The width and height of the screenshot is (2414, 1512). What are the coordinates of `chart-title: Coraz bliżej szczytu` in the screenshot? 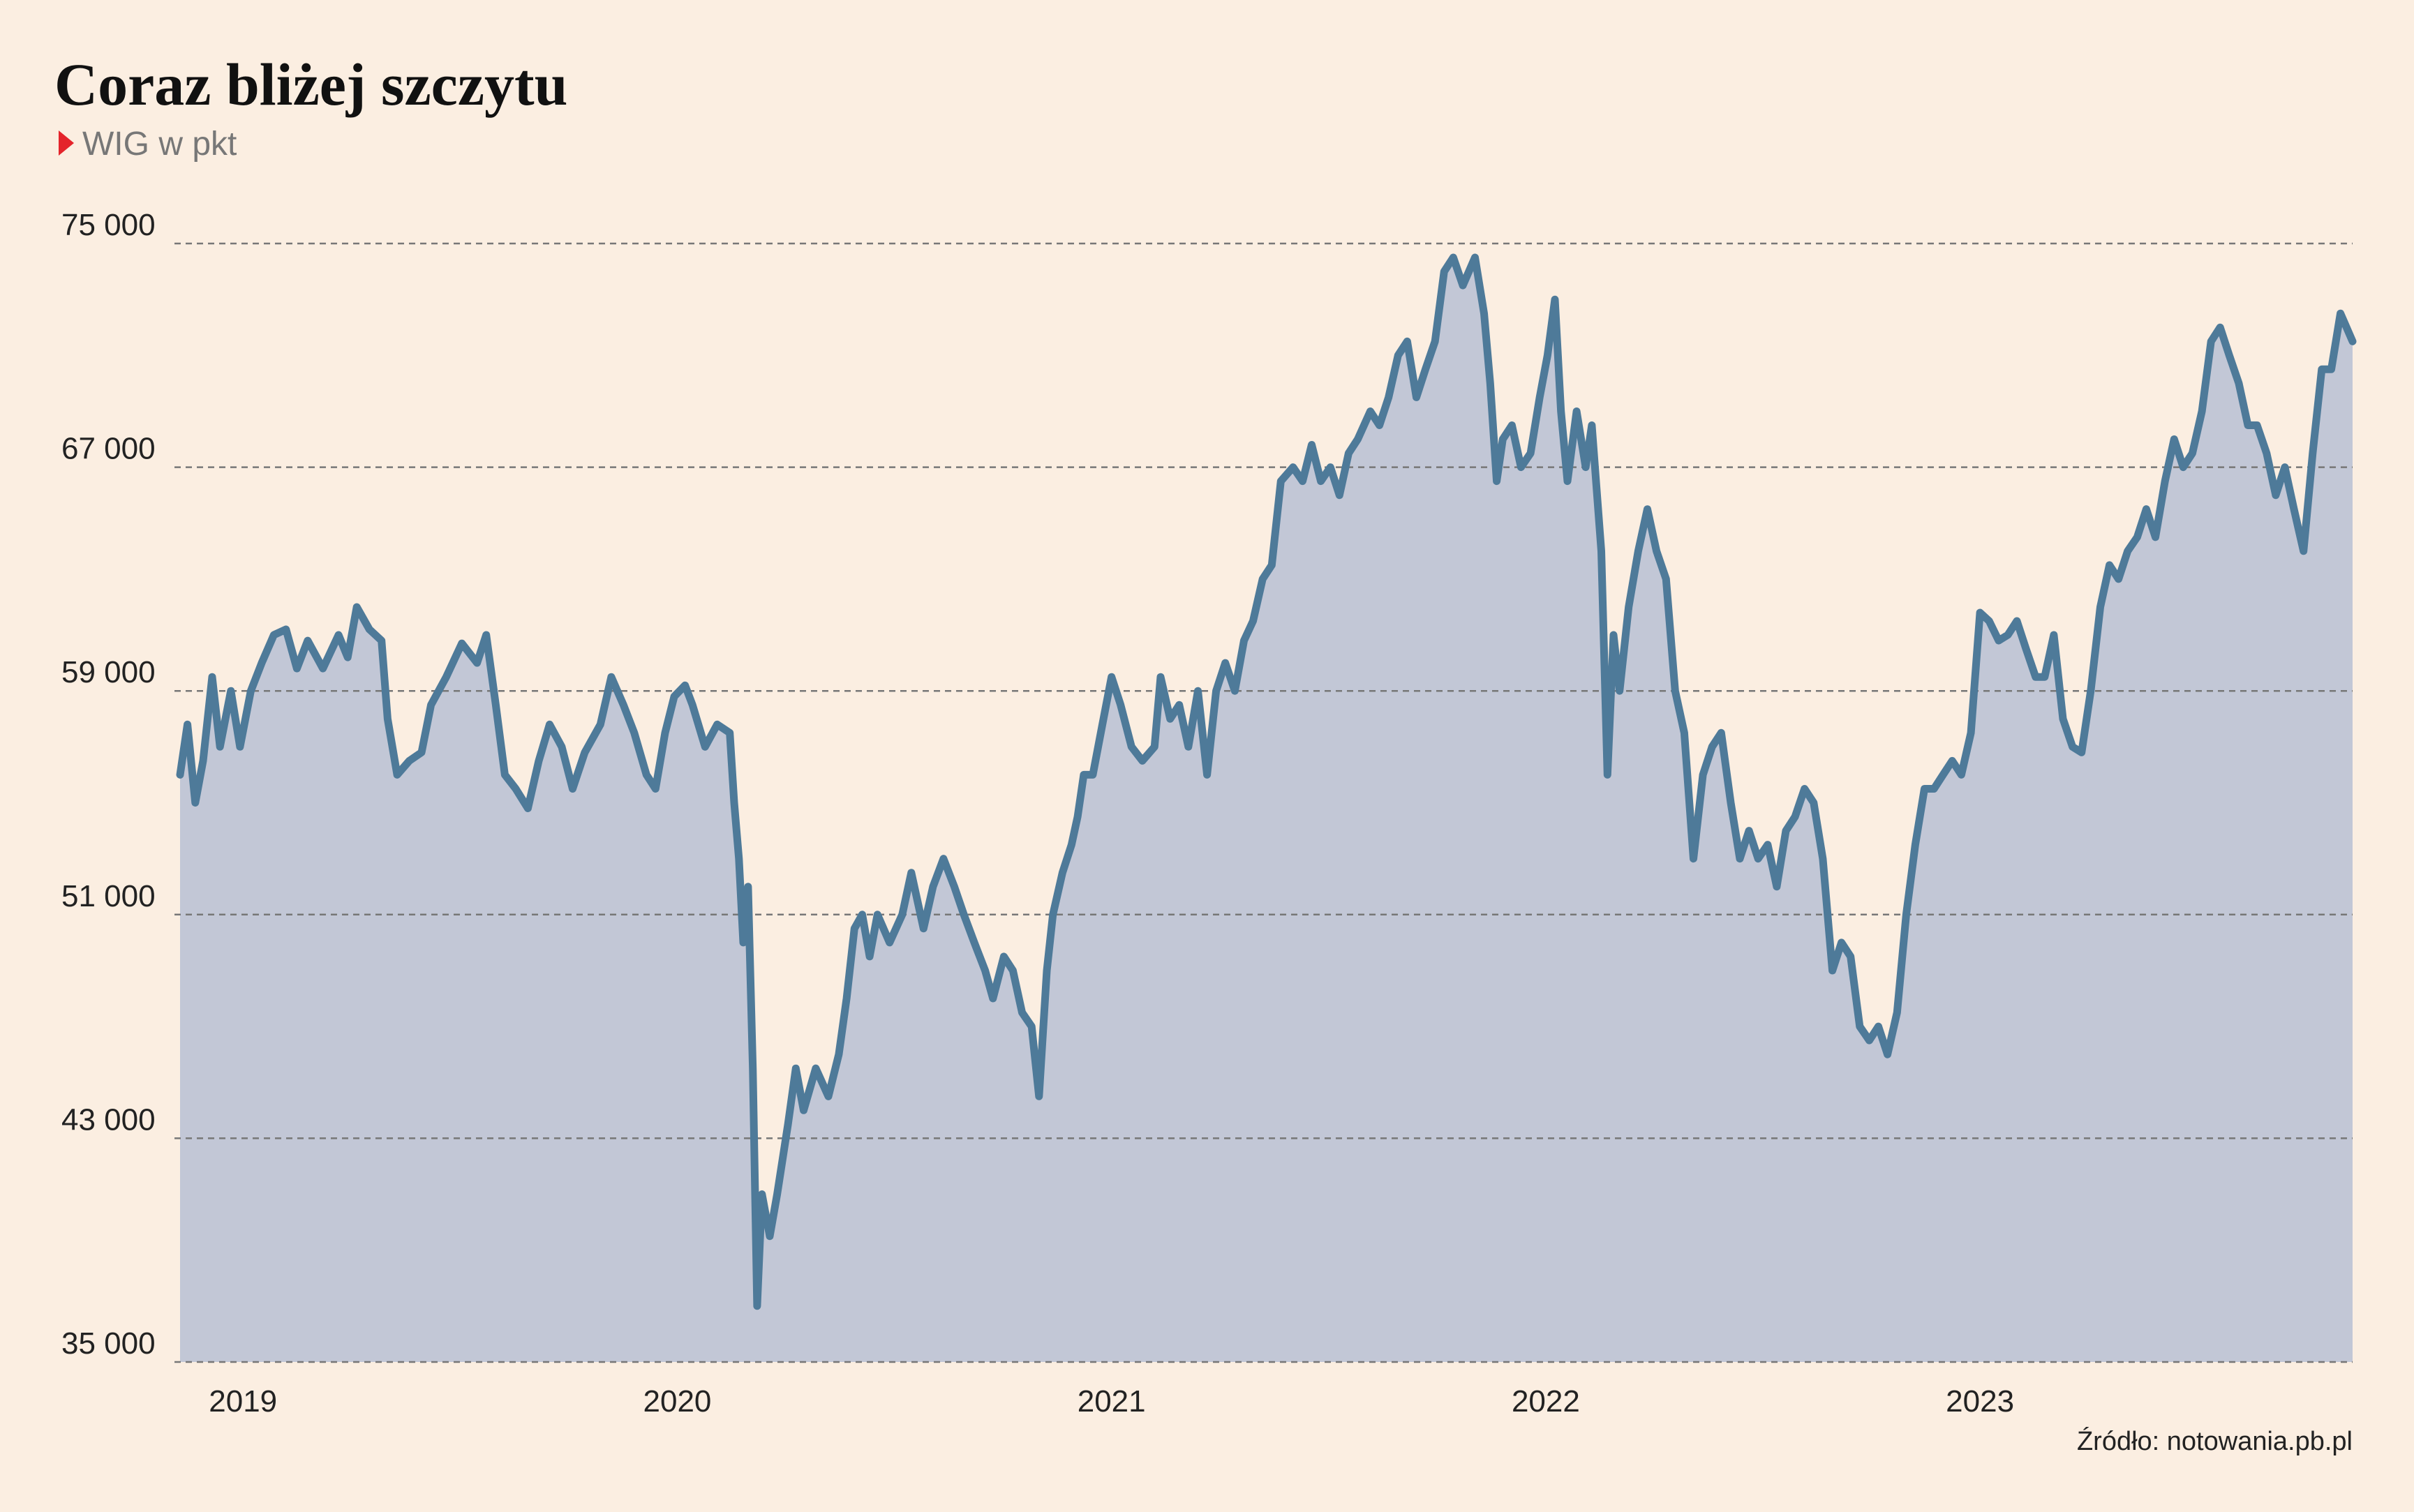 It's located at (311, 84).